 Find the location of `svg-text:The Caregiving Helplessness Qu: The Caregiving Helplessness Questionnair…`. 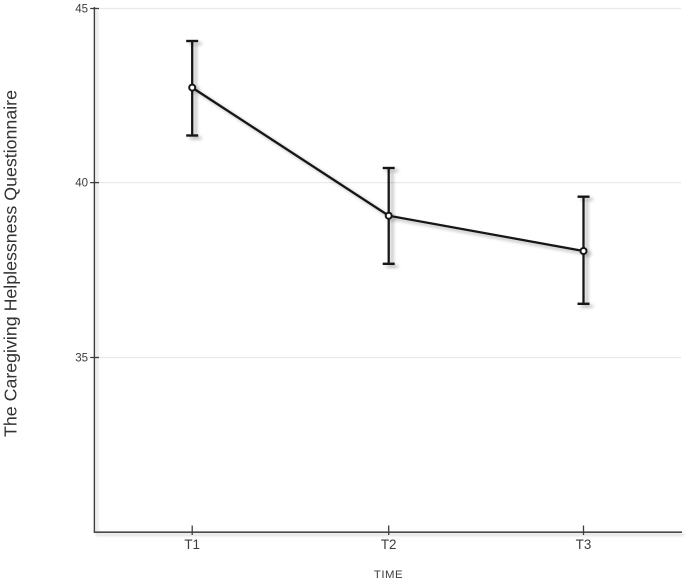

svg-text:The Caregiving Helplessness Qu: The Caregiving Helplessness Questionnair… is located at coordinates (11, 263).